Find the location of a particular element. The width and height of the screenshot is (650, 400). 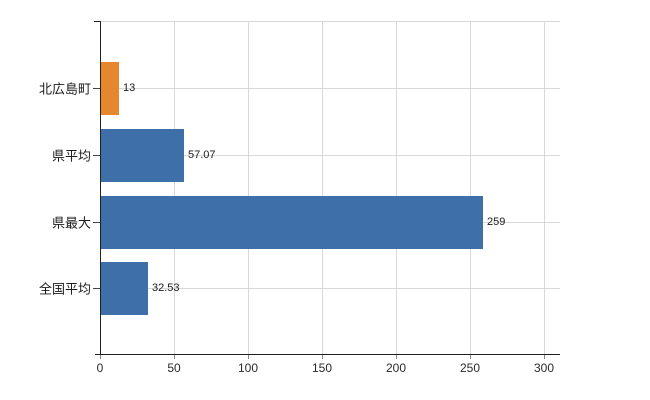

bar-value-label: 259 is located at coordinates (496, 222).